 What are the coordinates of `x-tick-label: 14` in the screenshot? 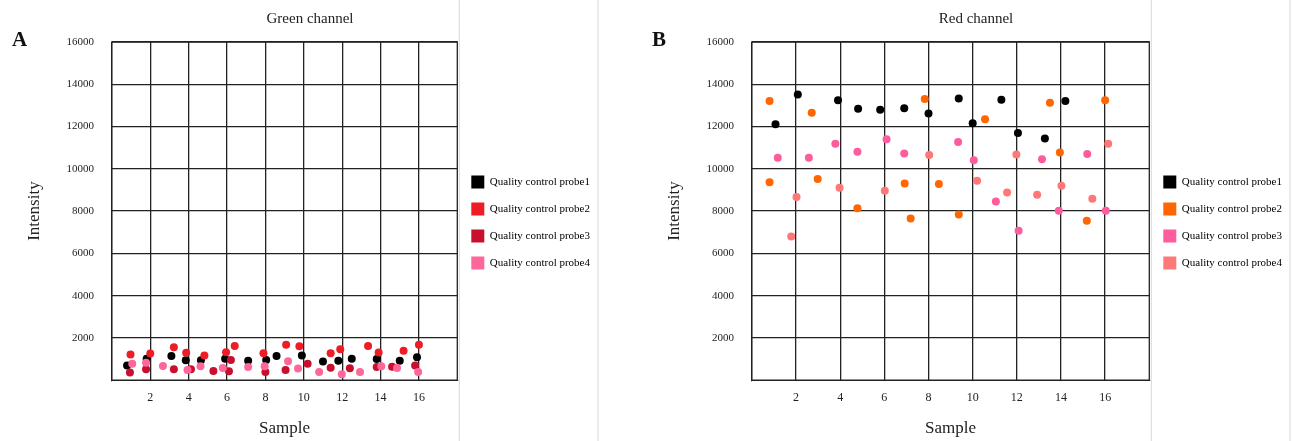 It's located at (1060, 396).